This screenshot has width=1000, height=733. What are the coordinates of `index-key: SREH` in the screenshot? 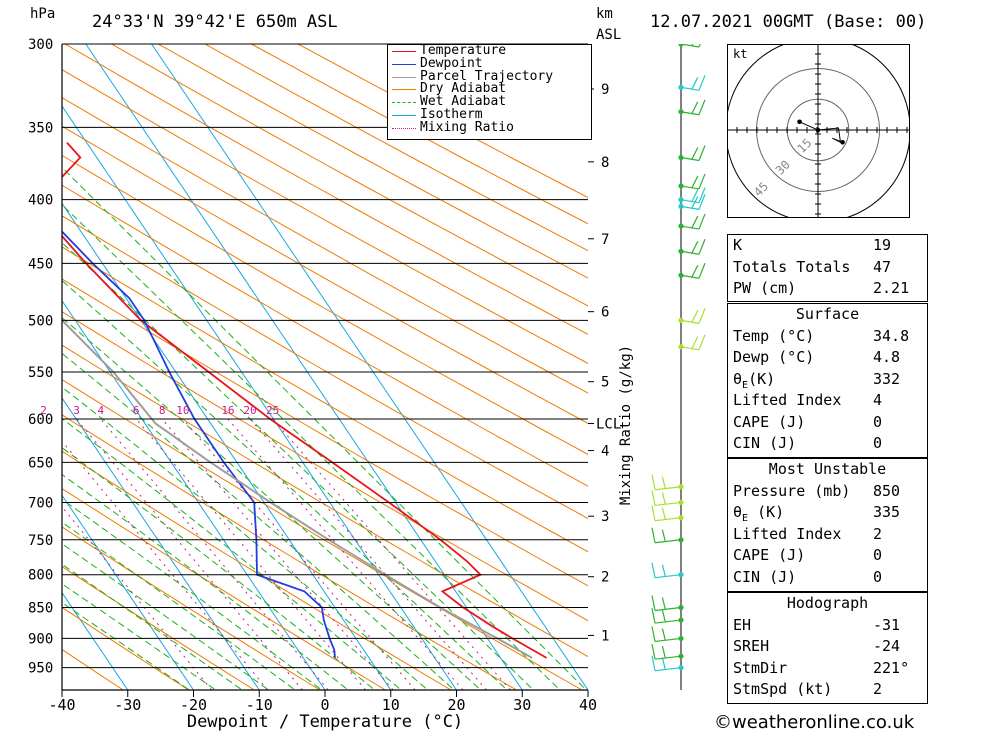 It's located at (751, 646).